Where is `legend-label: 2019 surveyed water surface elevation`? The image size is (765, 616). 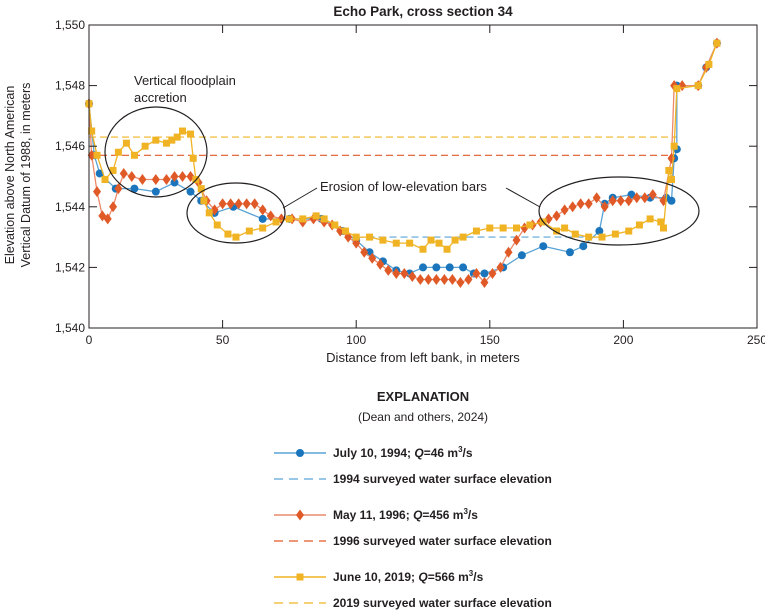
legend-label: 2019 surveyed water surface elevation is located at coordinates (442, 603).